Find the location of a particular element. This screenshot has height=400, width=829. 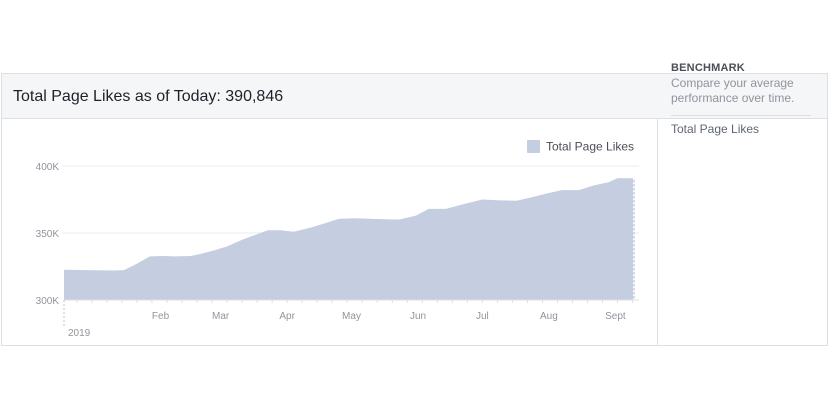

x-tick-label: Aug is located at coordinates (549, 316).